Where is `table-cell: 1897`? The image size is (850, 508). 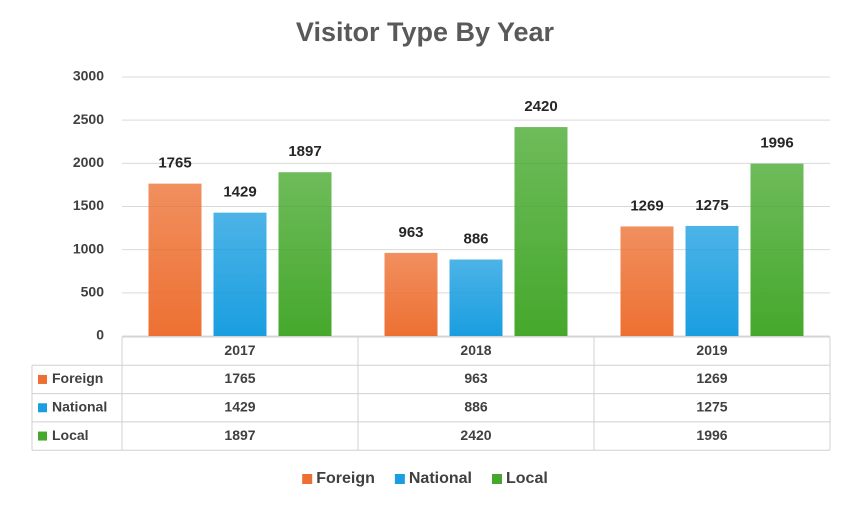 table-cell: 1897 is located at coordinates (239, 435).